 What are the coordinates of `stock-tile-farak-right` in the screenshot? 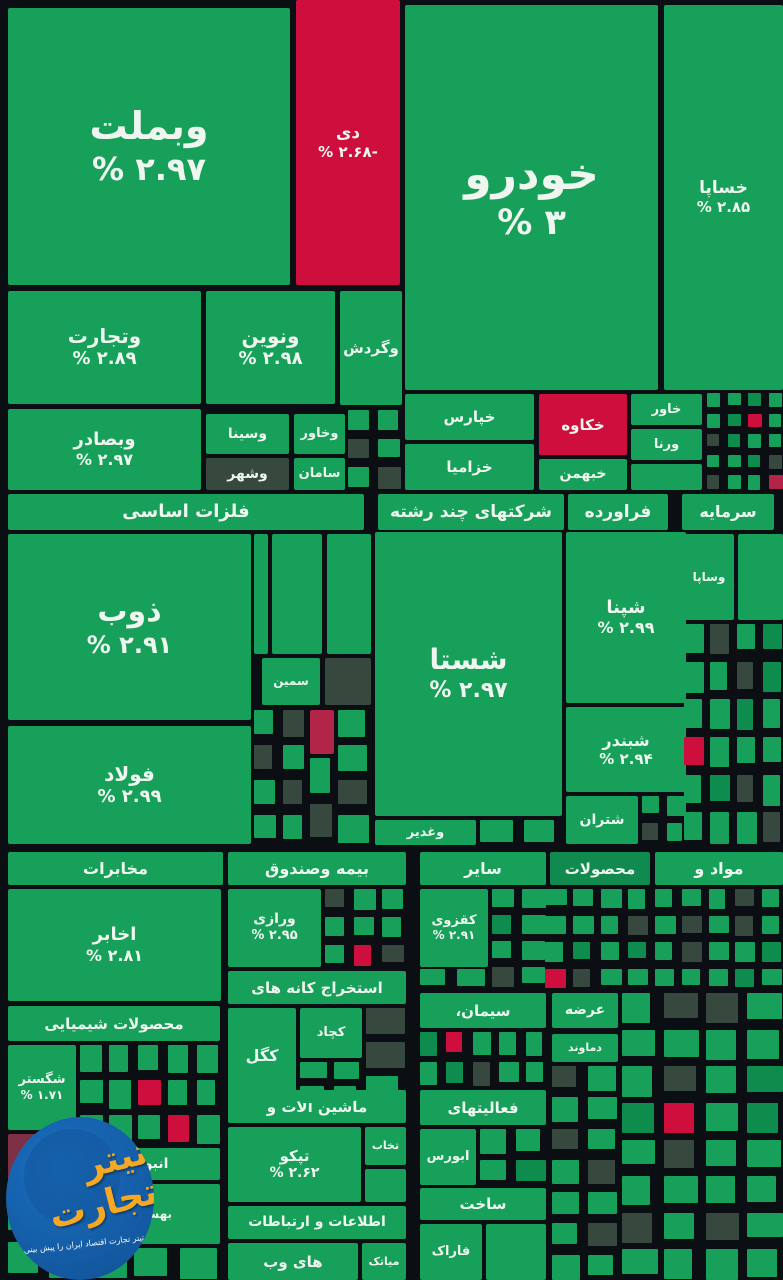 It's located at (516, 1252).